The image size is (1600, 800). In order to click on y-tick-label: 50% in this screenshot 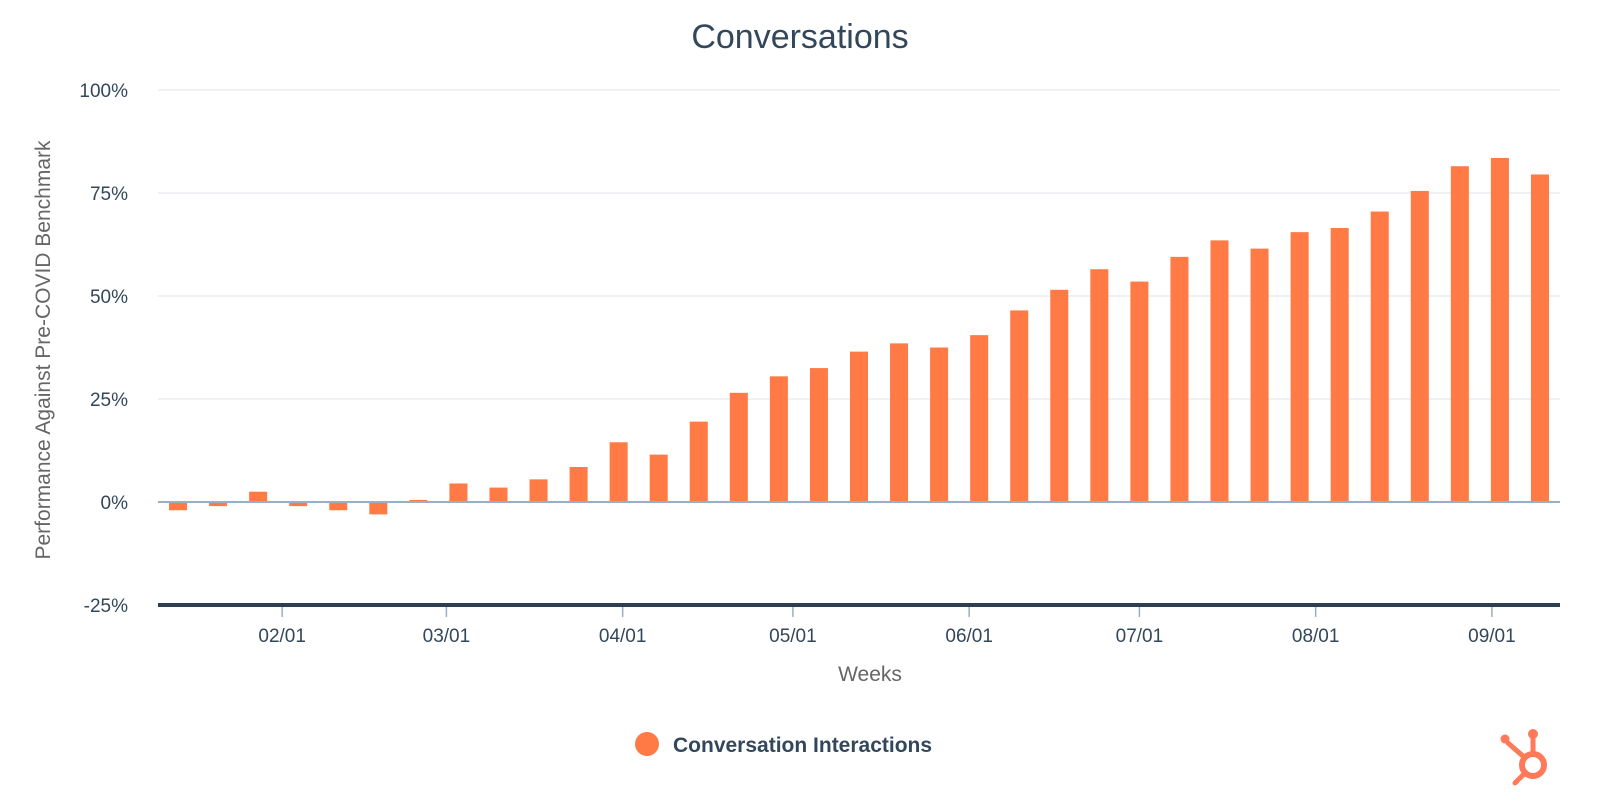, I will do `click(109, 297)`.